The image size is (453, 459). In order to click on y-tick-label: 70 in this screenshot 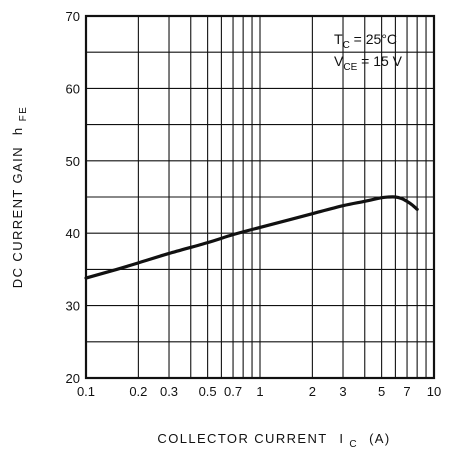, I will do `click(73, 16)`.